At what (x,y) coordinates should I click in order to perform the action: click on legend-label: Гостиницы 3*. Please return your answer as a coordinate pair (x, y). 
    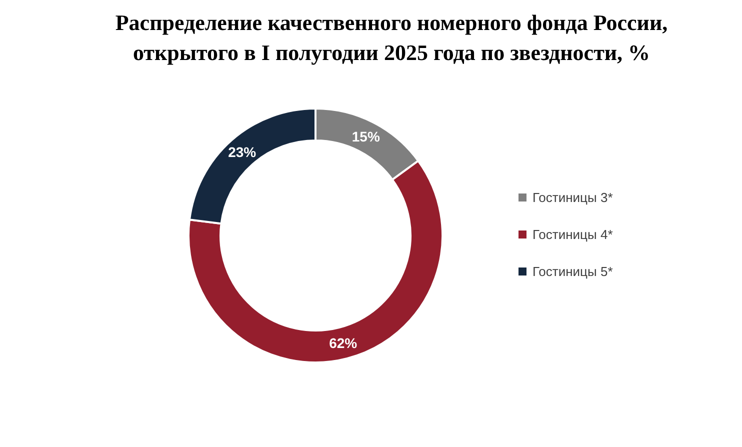
    Looking at the image, I should click on (572, 197).